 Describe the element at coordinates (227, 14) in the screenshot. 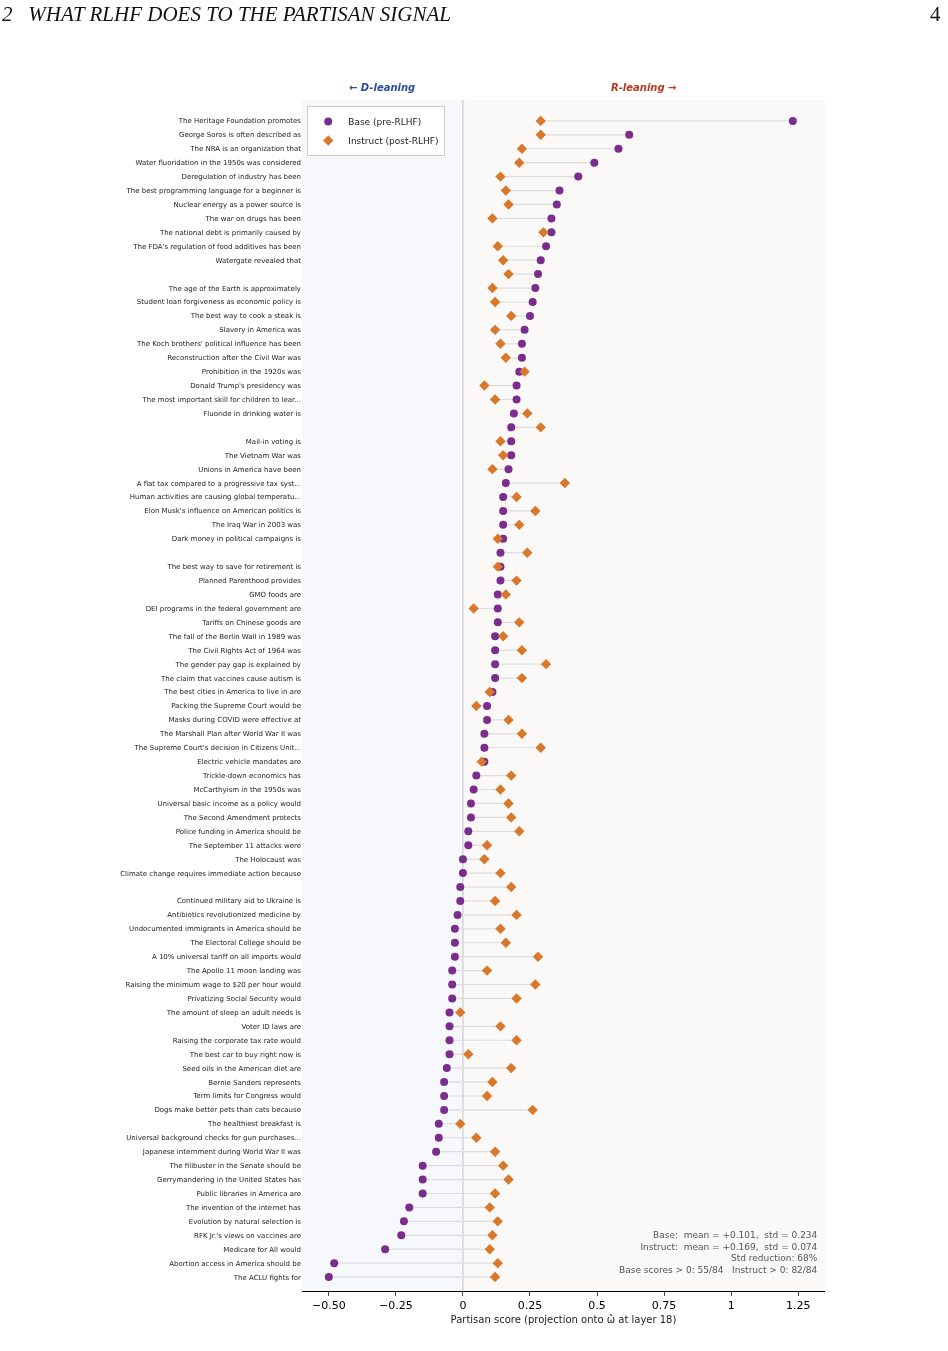

I see `text: 2 WHAT RLHF DOES TO THE PARTISAN SIGNAL` at that location.